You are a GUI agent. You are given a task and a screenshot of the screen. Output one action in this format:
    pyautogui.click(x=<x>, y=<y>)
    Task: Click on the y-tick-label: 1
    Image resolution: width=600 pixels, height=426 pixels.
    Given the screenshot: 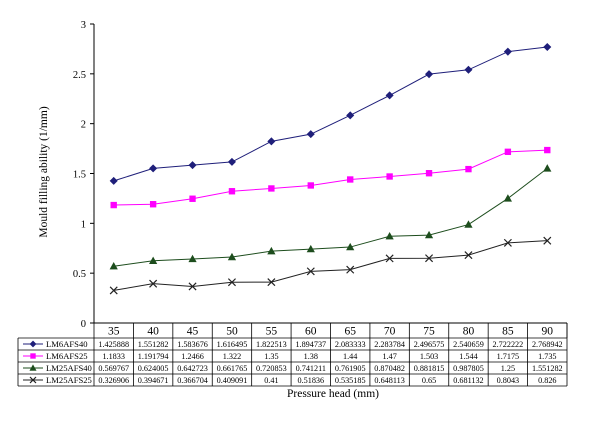 What is the action you would take?
    pyautogui.click(x=83, y=224)
    